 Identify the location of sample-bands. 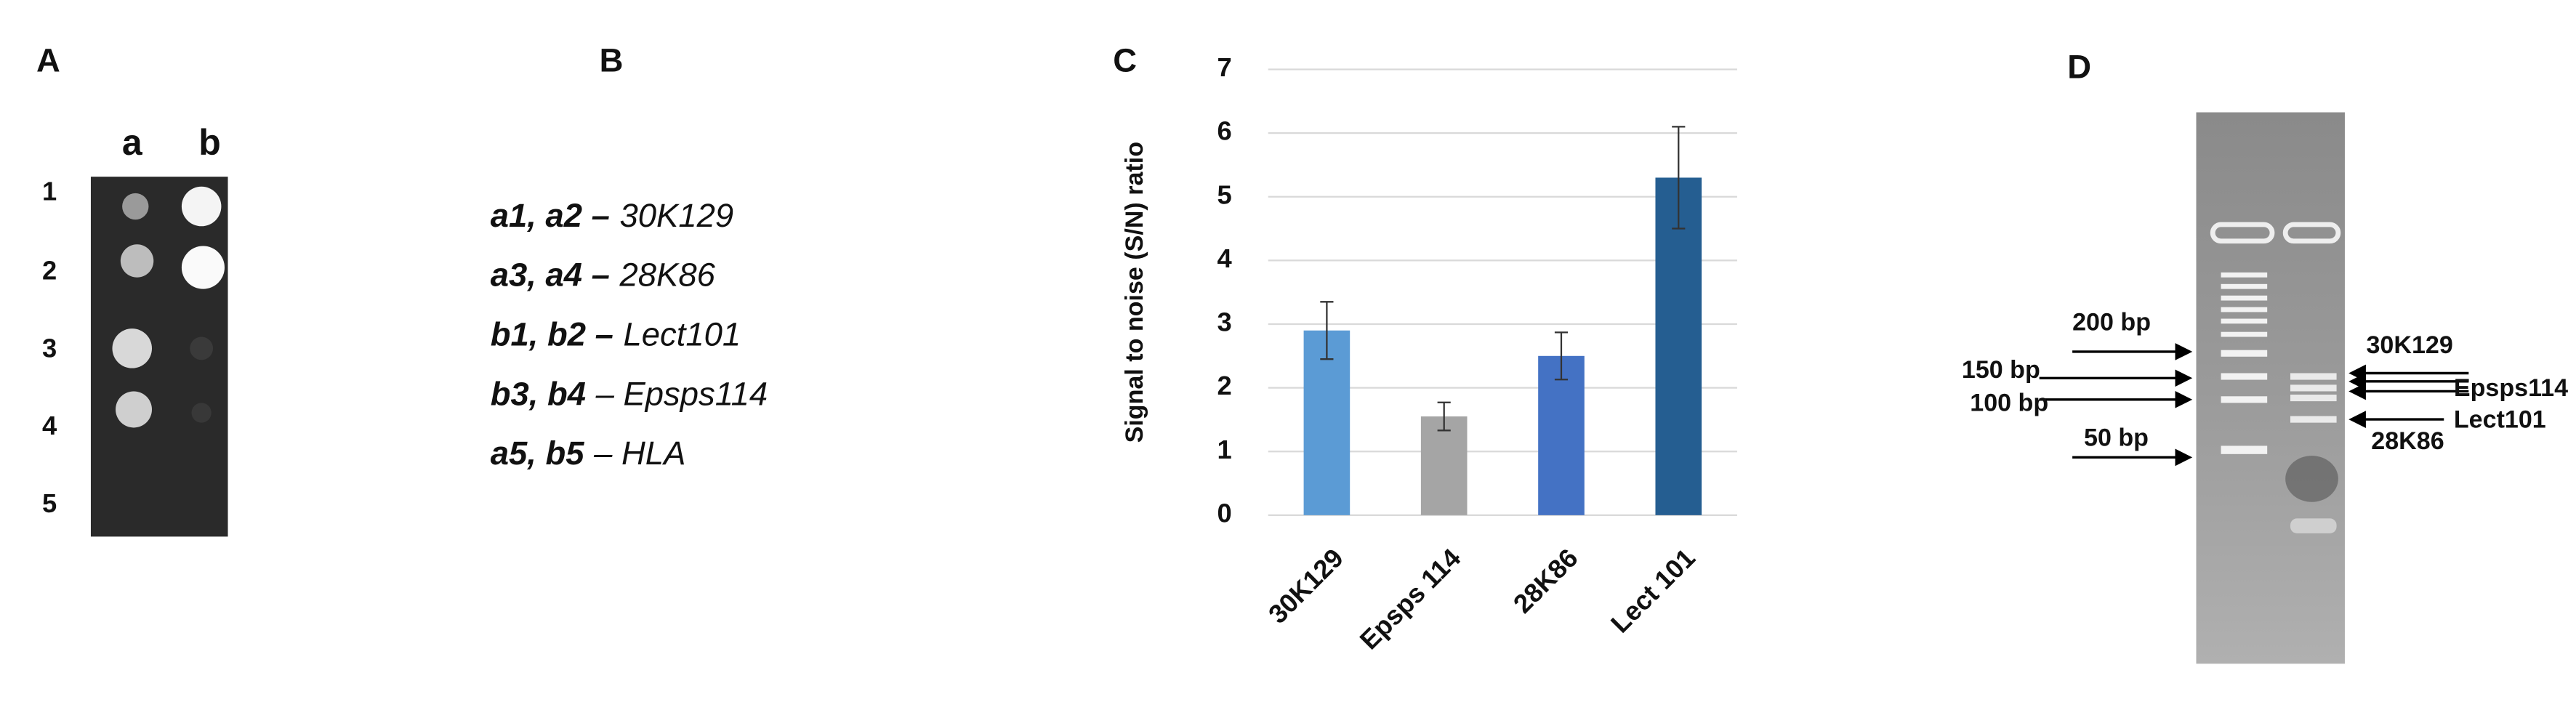
(2313, 453).